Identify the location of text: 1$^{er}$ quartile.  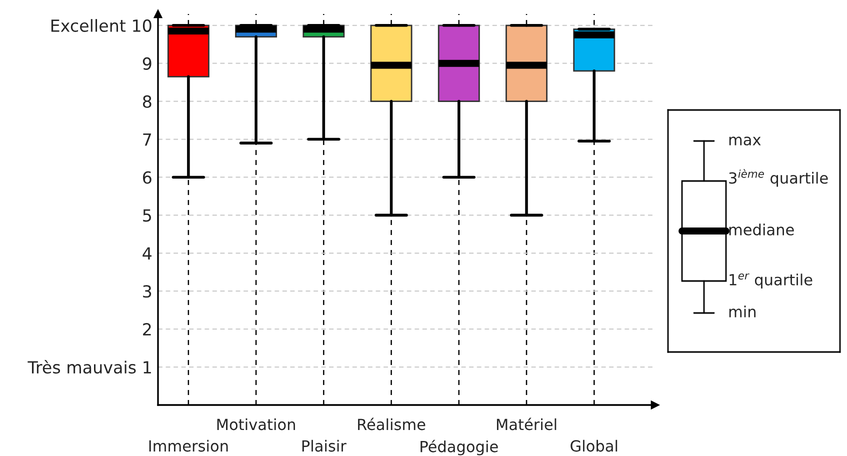
(771, 280).